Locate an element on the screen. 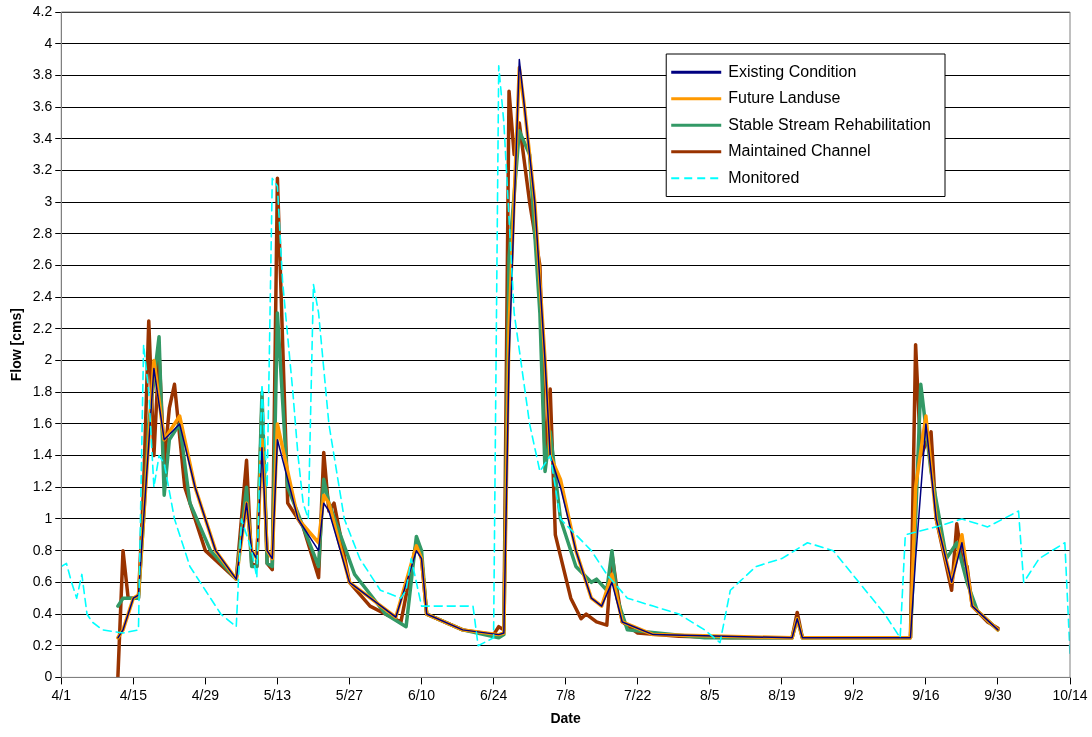  x-tick-label: 4/1 is located at coordinates (61, 694).